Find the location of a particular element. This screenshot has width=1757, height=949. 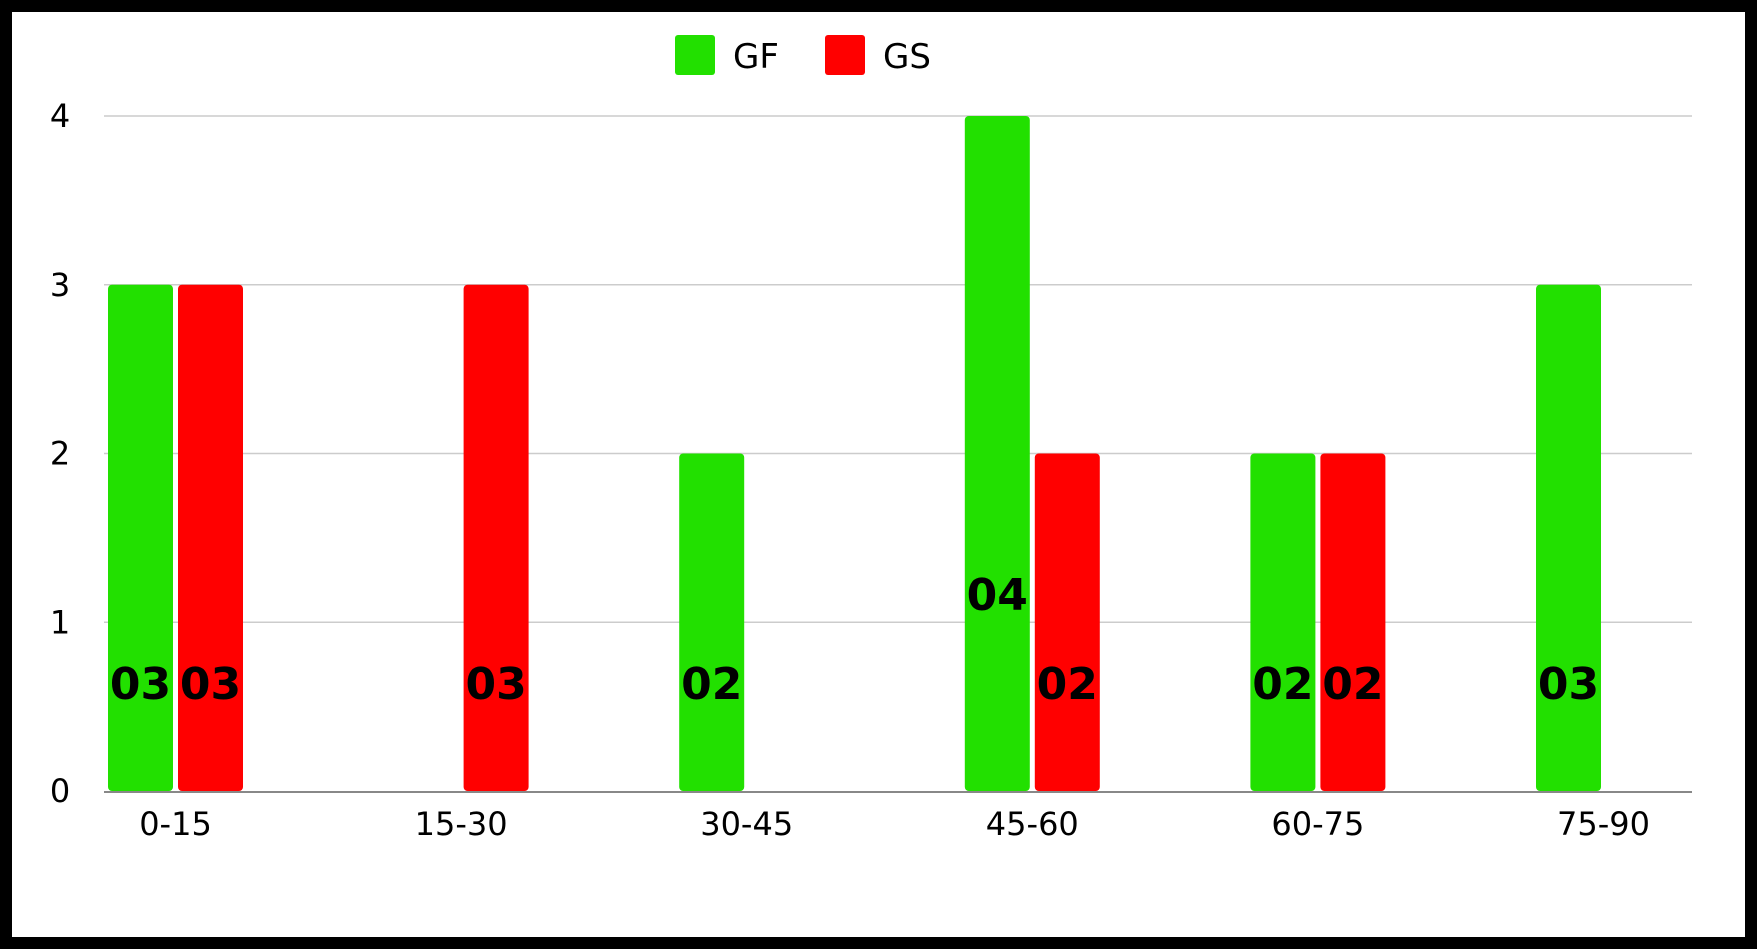

y-tick-label: 1 is located at coordinates (60, 622).